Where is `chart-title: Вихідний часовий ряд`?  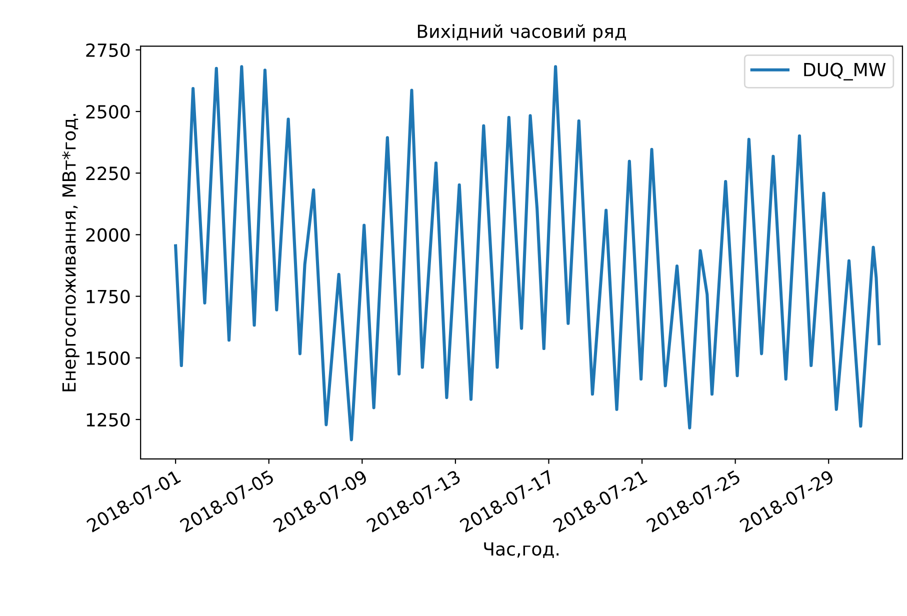 chart-title: Вихідний часовий ряд is located at coordinates (522, 33).